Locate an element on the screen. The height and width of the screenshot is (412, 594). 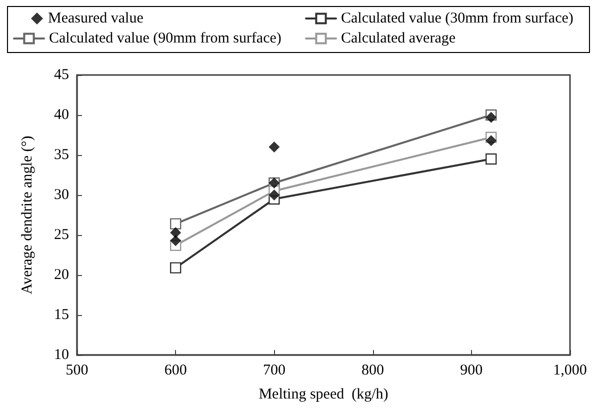
legend-label: Calculated average is located at coordinates (398, 38).